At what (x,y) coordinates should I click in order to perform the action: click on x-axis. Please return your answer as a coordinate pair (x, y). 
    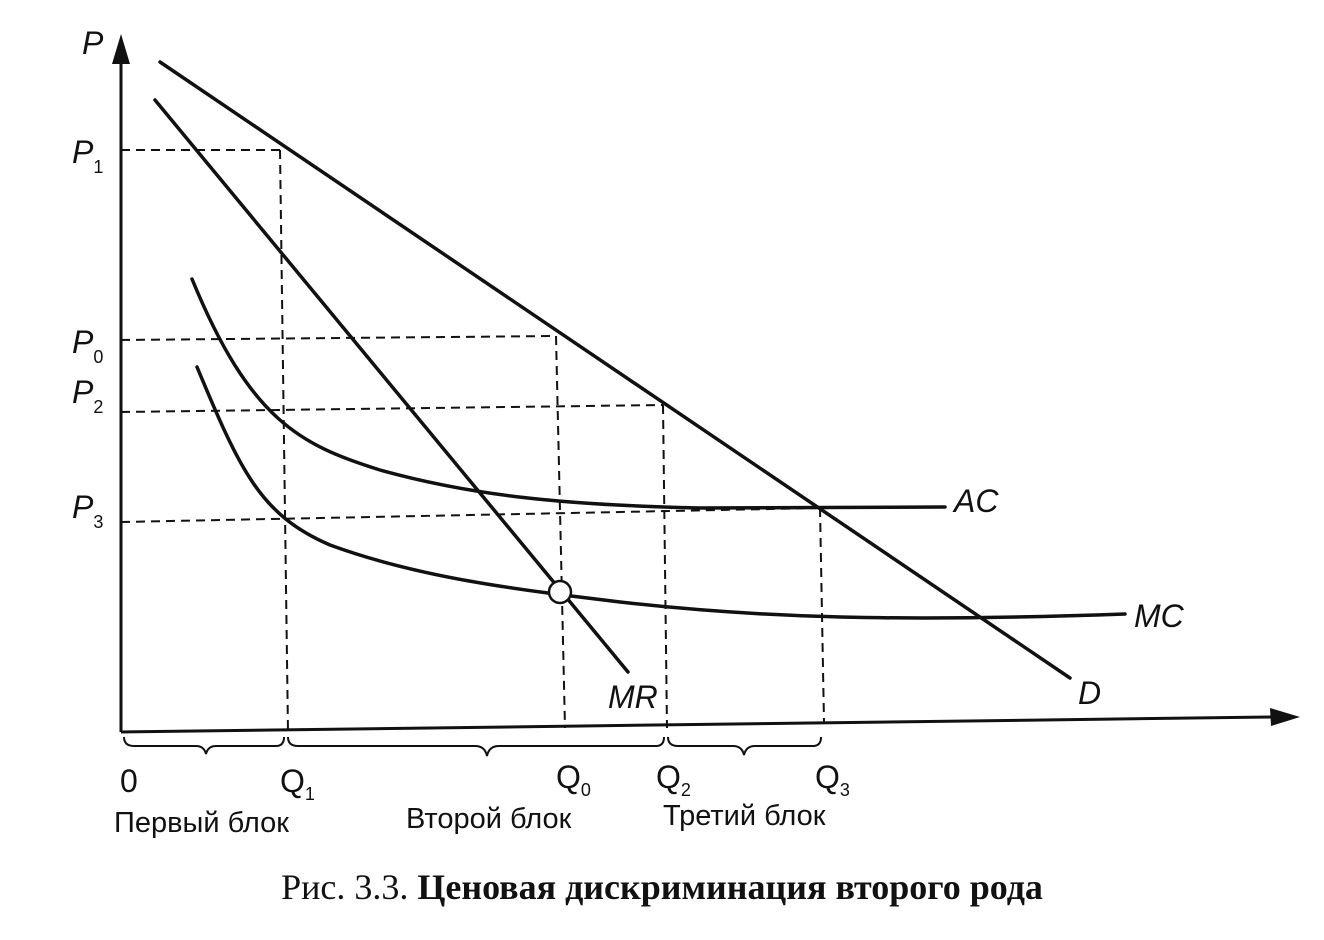
    Looking at the image, I should click on (696, 724).